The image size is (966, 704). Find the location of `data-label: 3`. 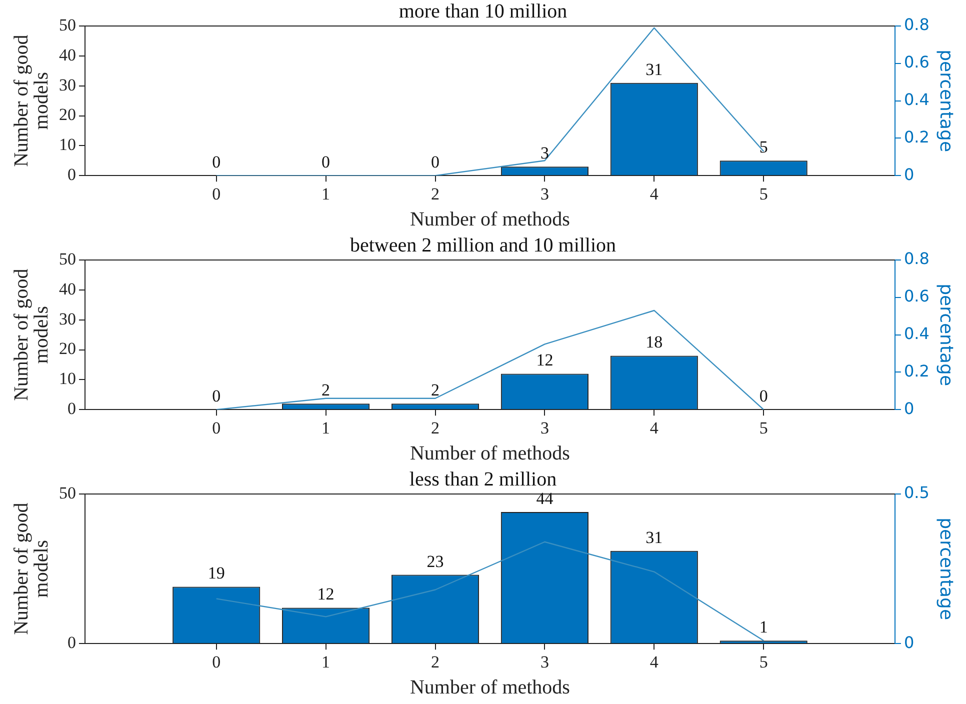

data-label: 3 is located at coordinates (544, 153).